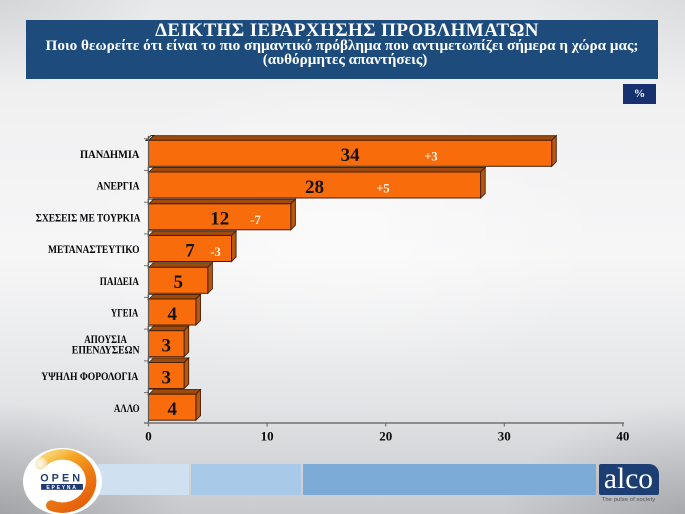 The width and height of the screenshot is (685, 514). What do you see at coordinates (89, 377) in the screenshot?
I see `svg-text: ΥΨΗΛΗ ΦΟΡΟΛΟΓΙΑ` at bounding box center [89, 377].